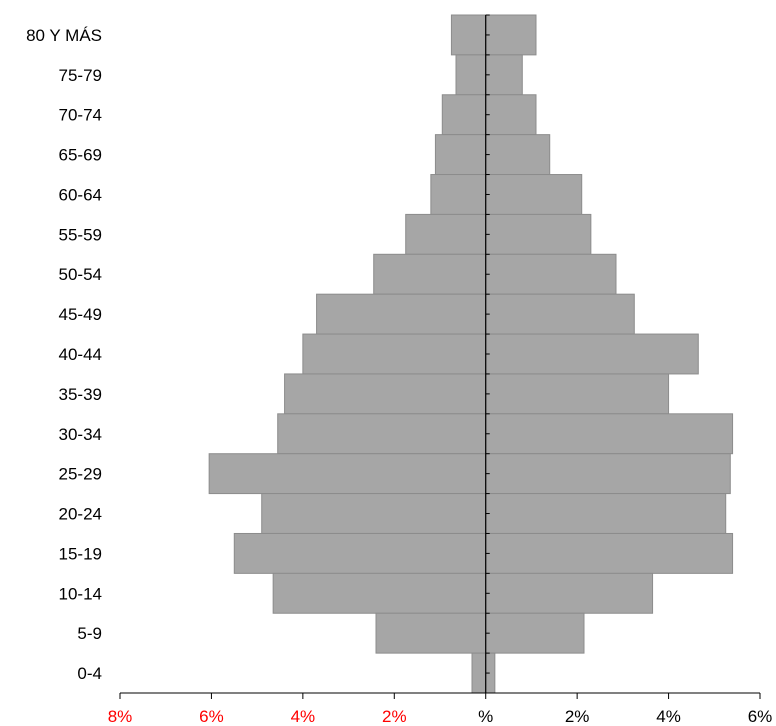 The image size is (776, 726). Describe the element at coordinates (80, 115) in the screenshot. I see `y-tick-label: 70-74` at that location.